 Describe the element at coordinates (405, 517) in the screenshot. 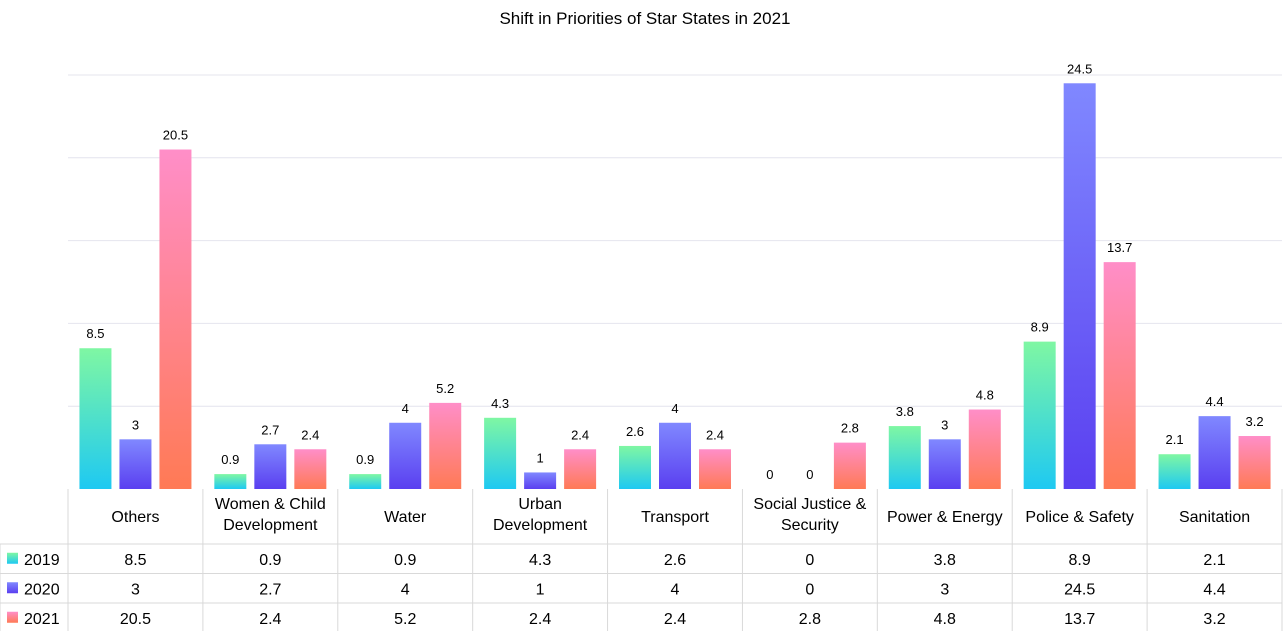

I see `category-label: Water` at that location.